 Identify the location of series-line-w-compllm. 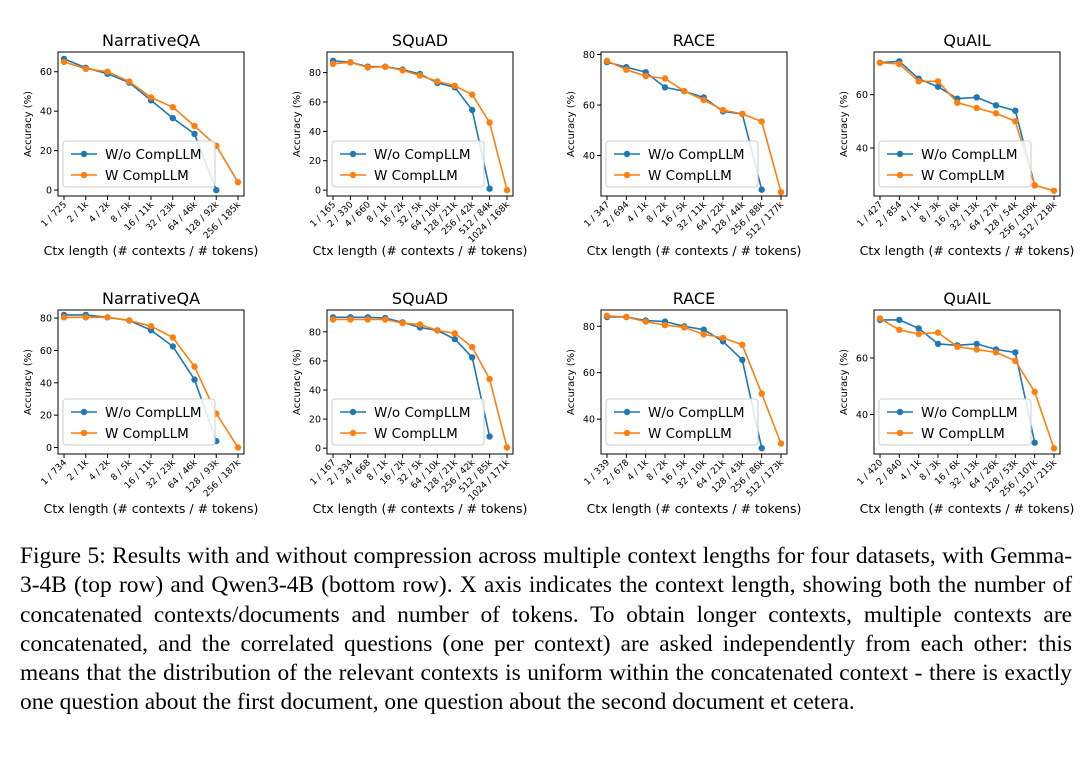
(967, 383).